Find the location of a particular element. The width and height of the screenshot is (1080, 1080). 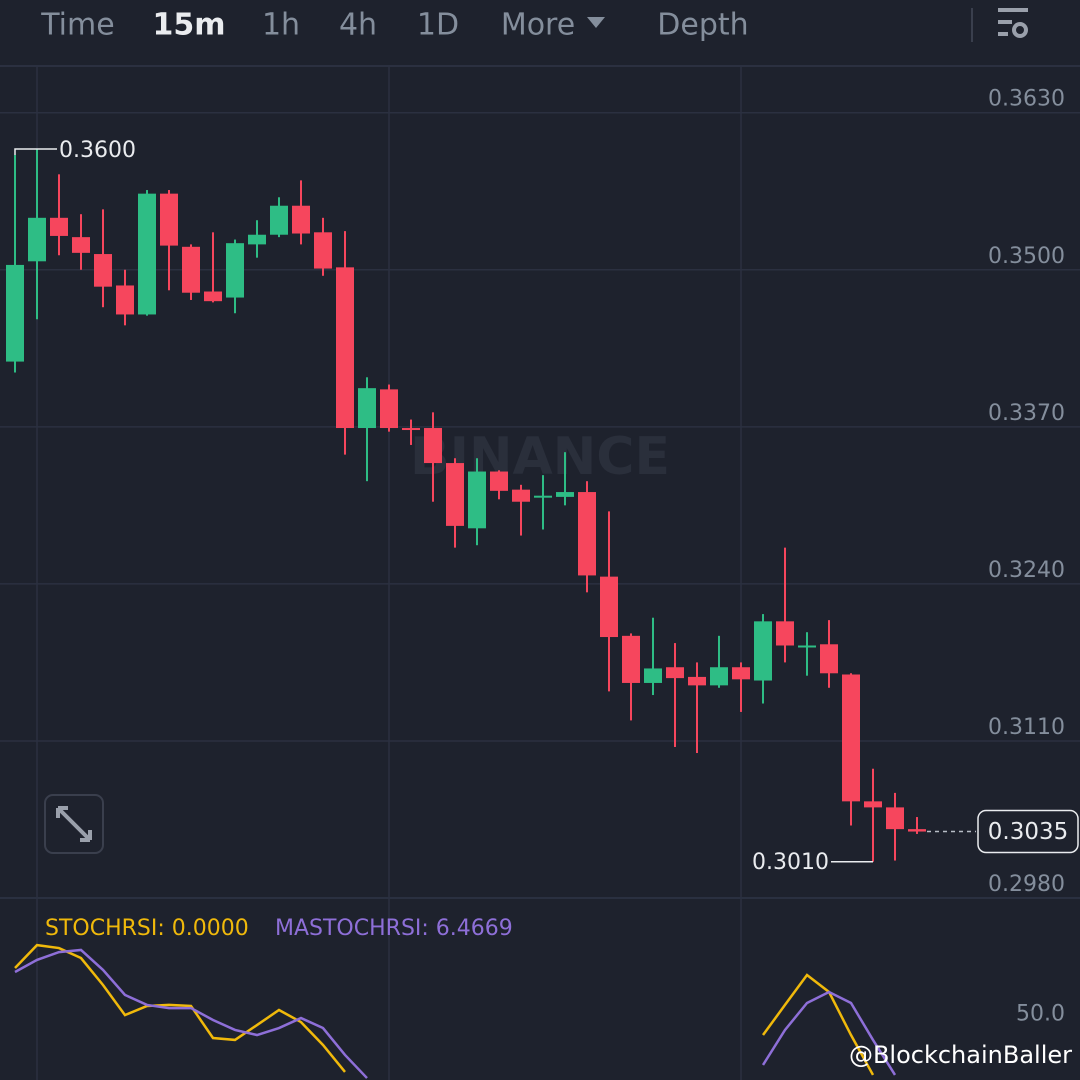

osc-legend: STOCHRSI: 0.0000 is located at coordinates (147, 928).